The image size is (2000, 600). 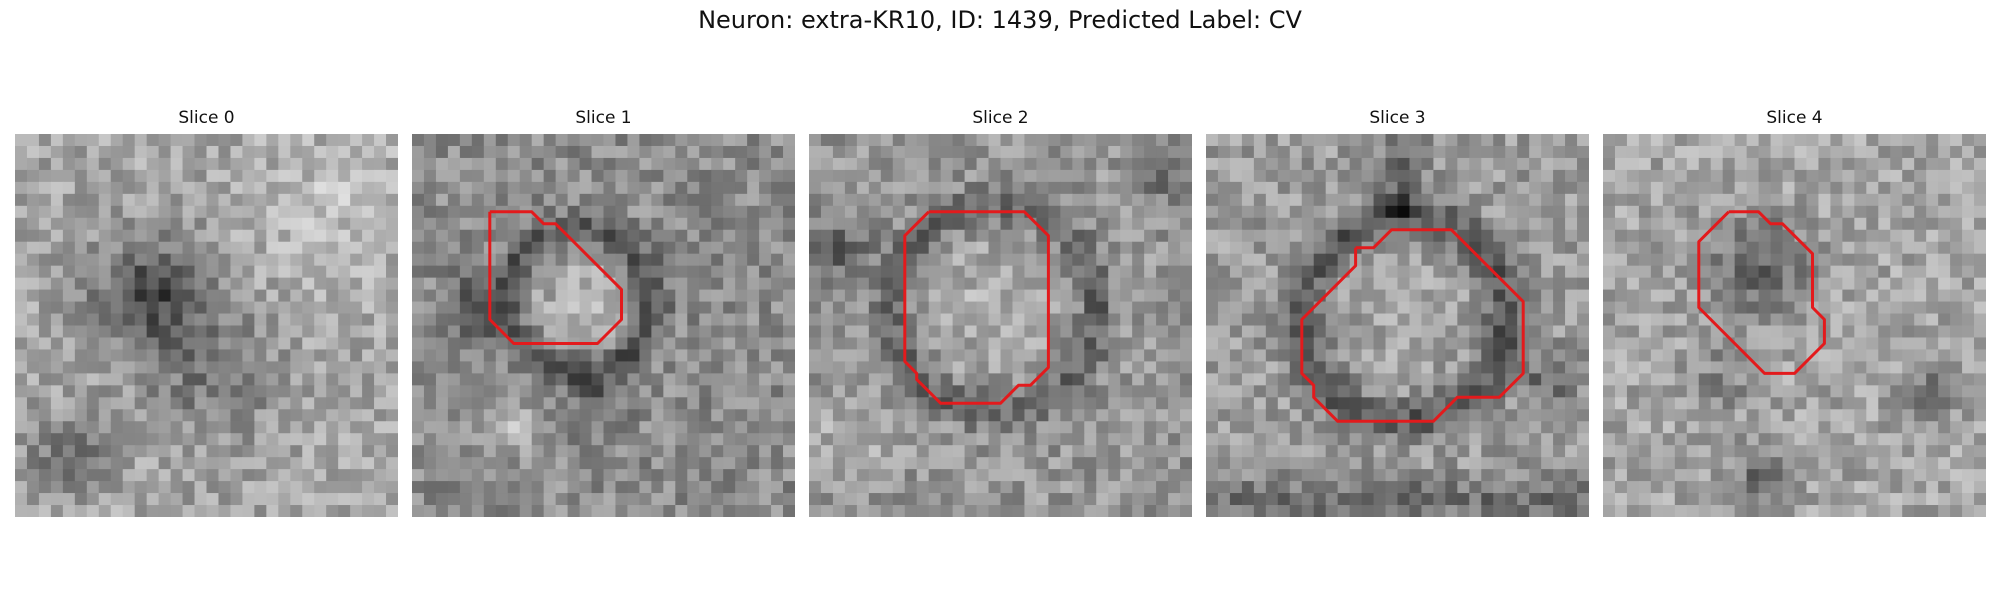 I want to click on slice-2-pixels, so click(x=1000, y=325).